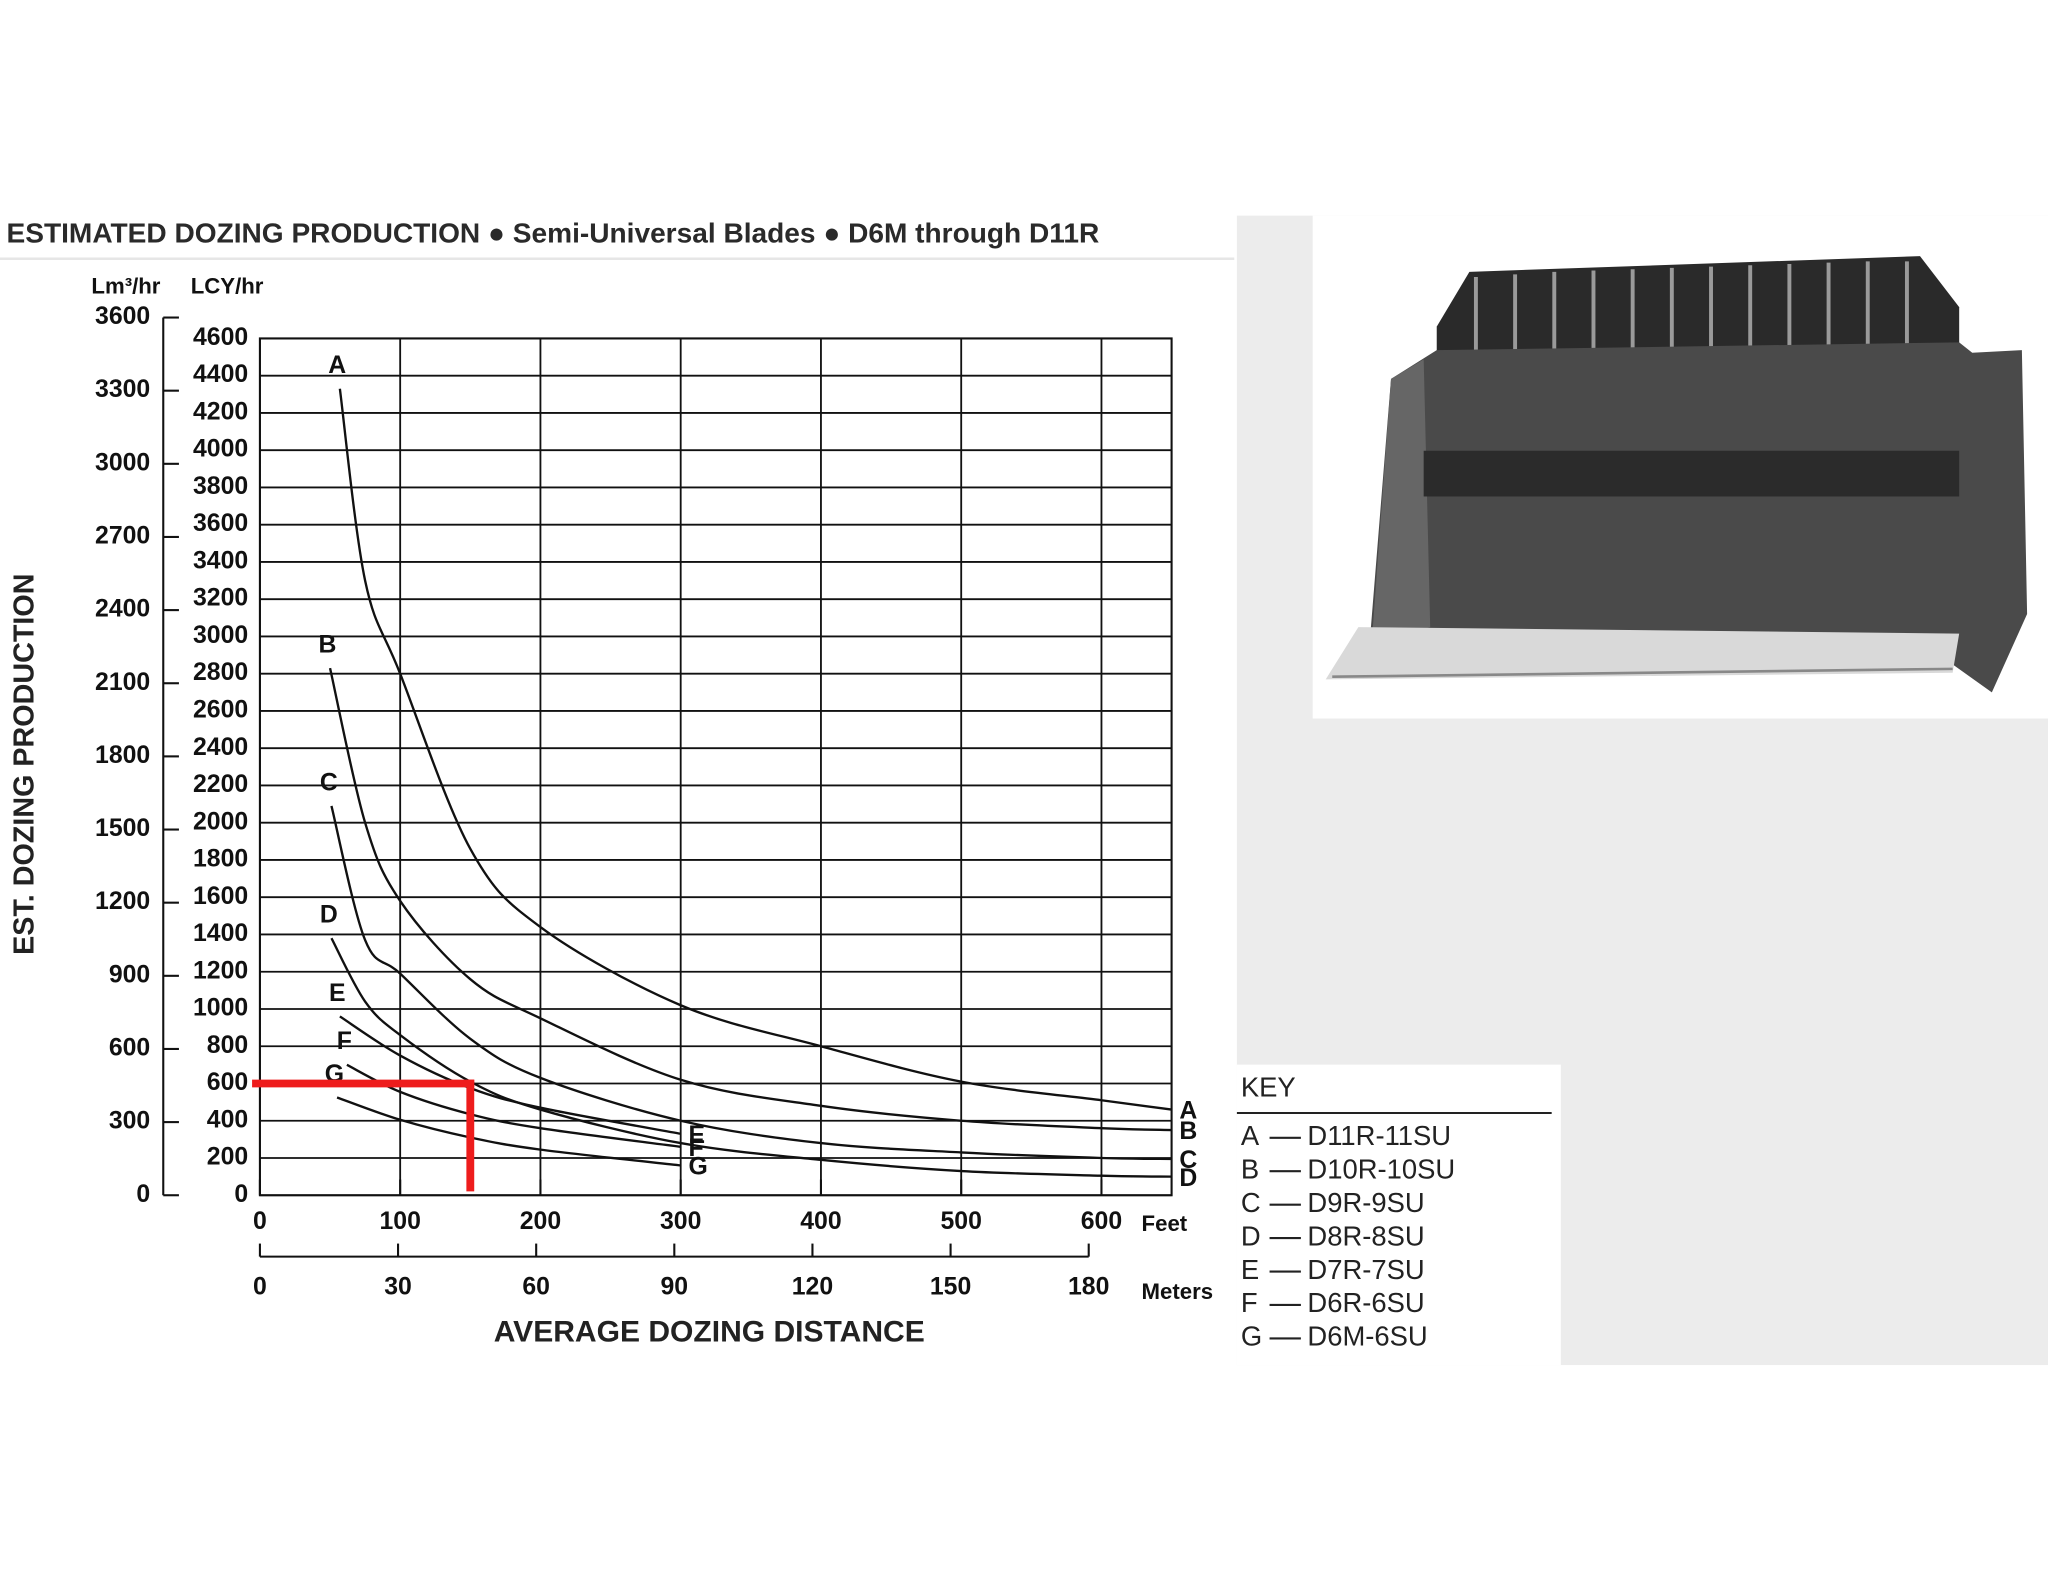 The height and width of the screenshot is (1582, 2048). Describe the element at coordinates (536, 1287) in the screenshot. I see `x2-tick-label: 60` at that location.